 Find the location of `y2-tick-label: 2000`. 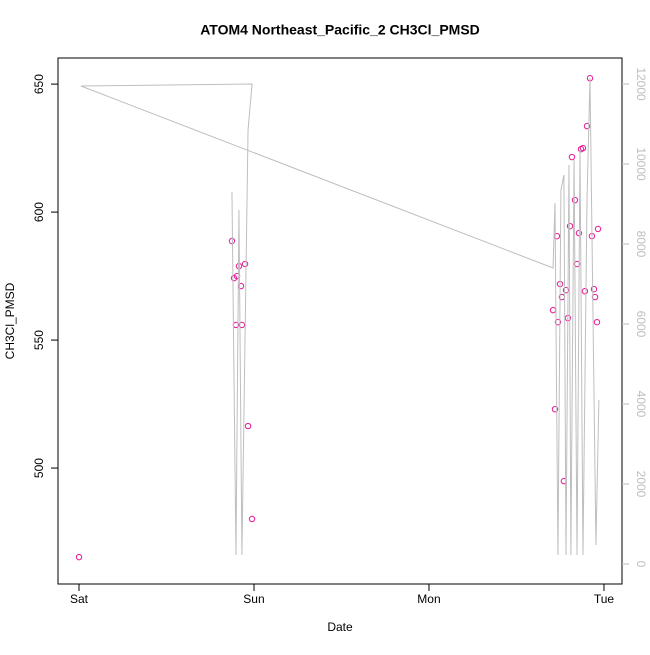

y2-tick-label: 2000 is located at coordinates (641, 484).